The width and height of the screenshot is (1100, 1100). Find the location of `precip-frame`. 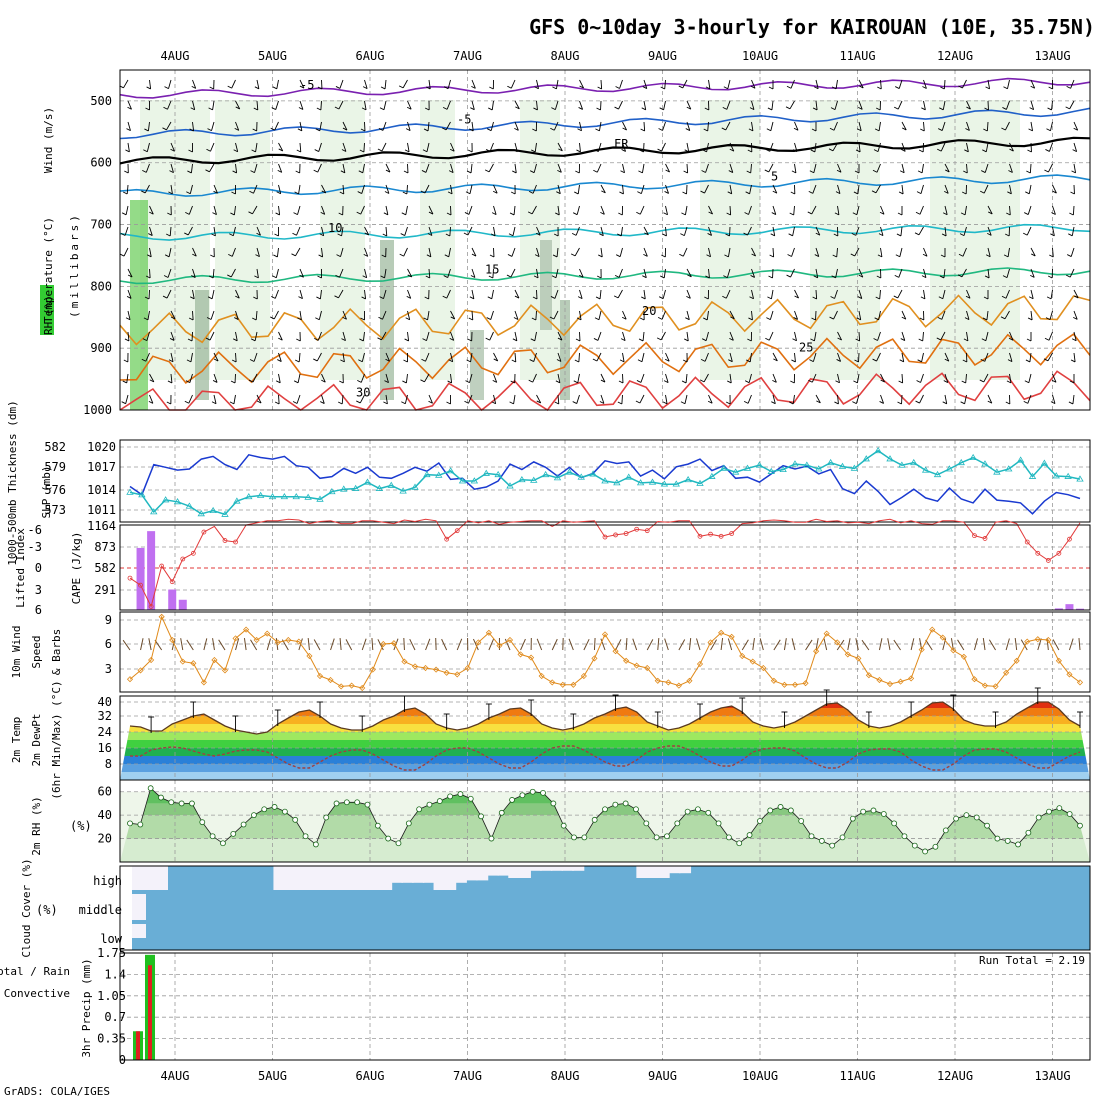

precip-frame is located at coordinates (605, 1006).